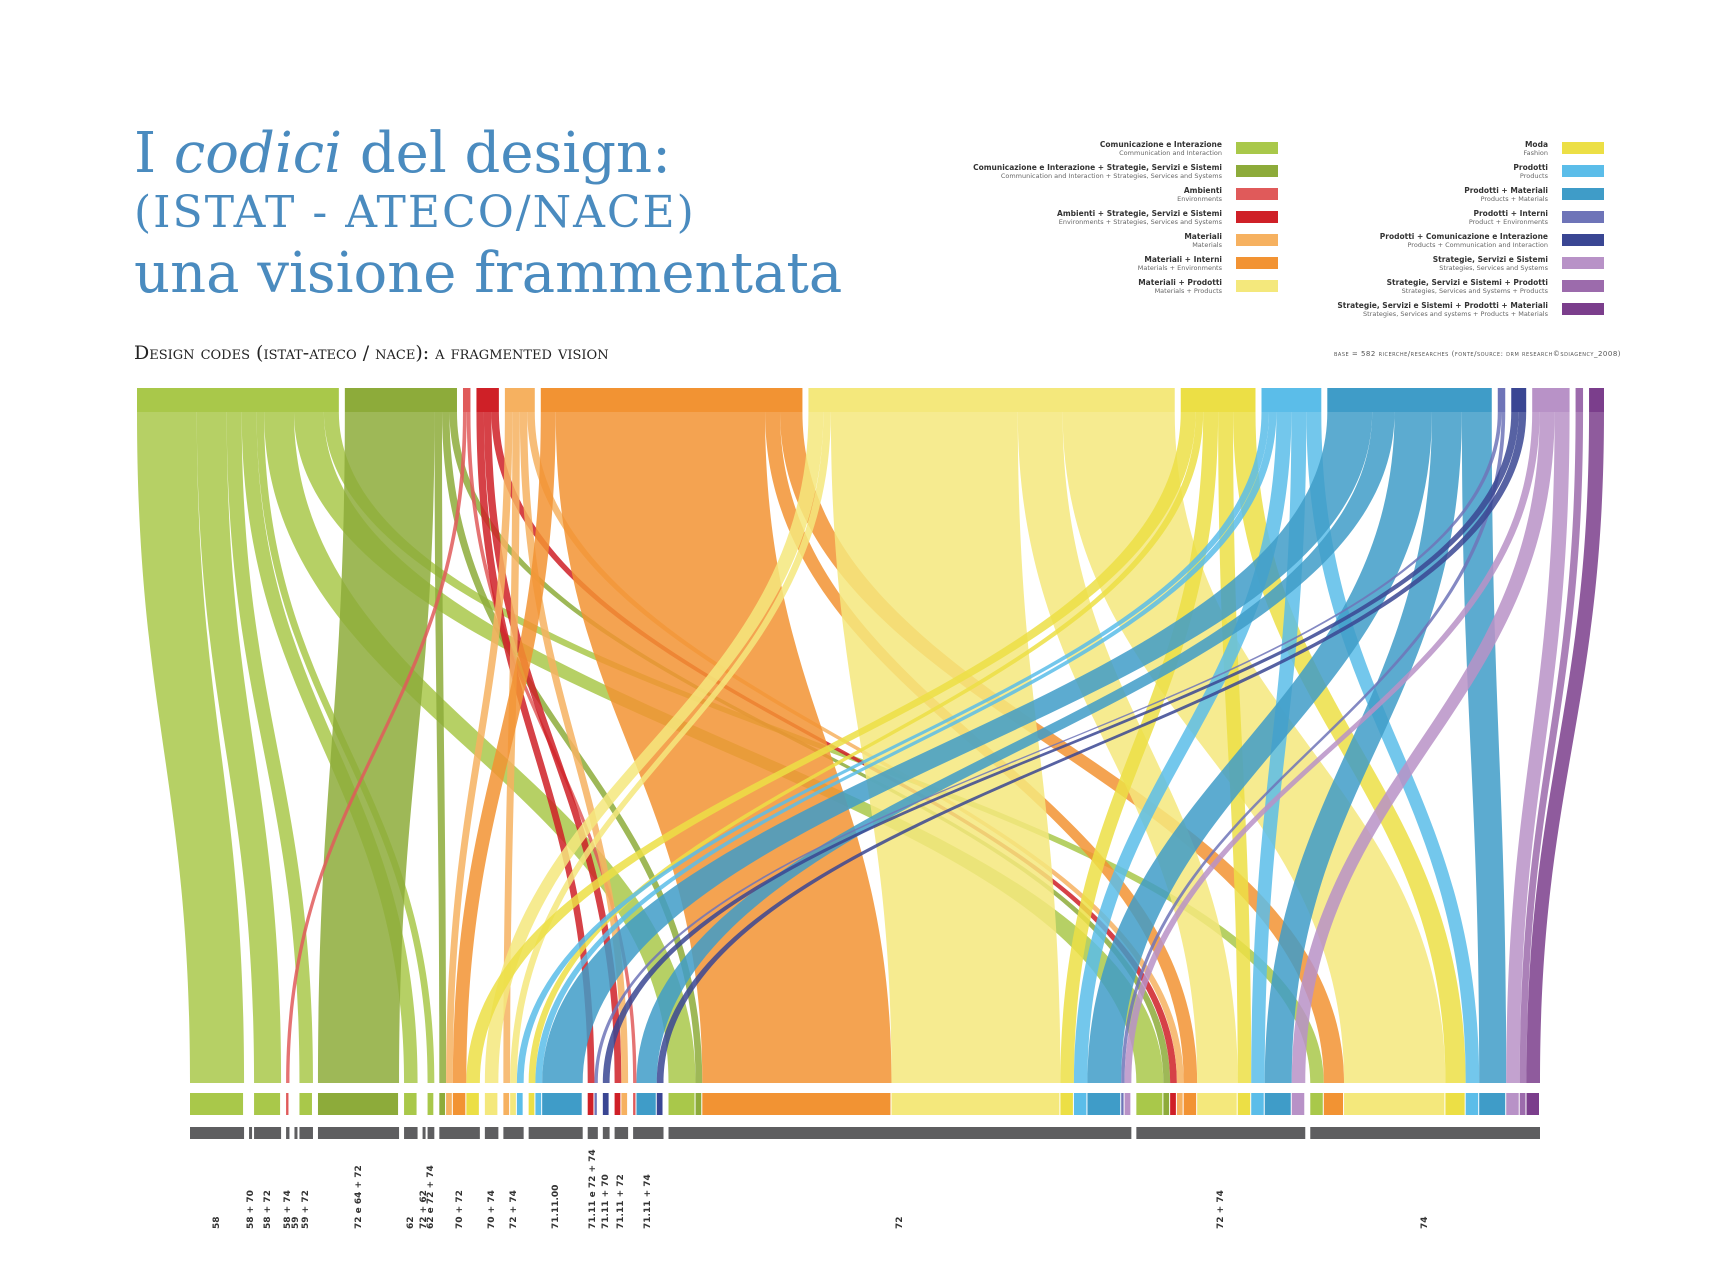  Describe the element at coordinates (1207, 245) in the screenshot. I see `legend-sublabel: Materials` at that location.